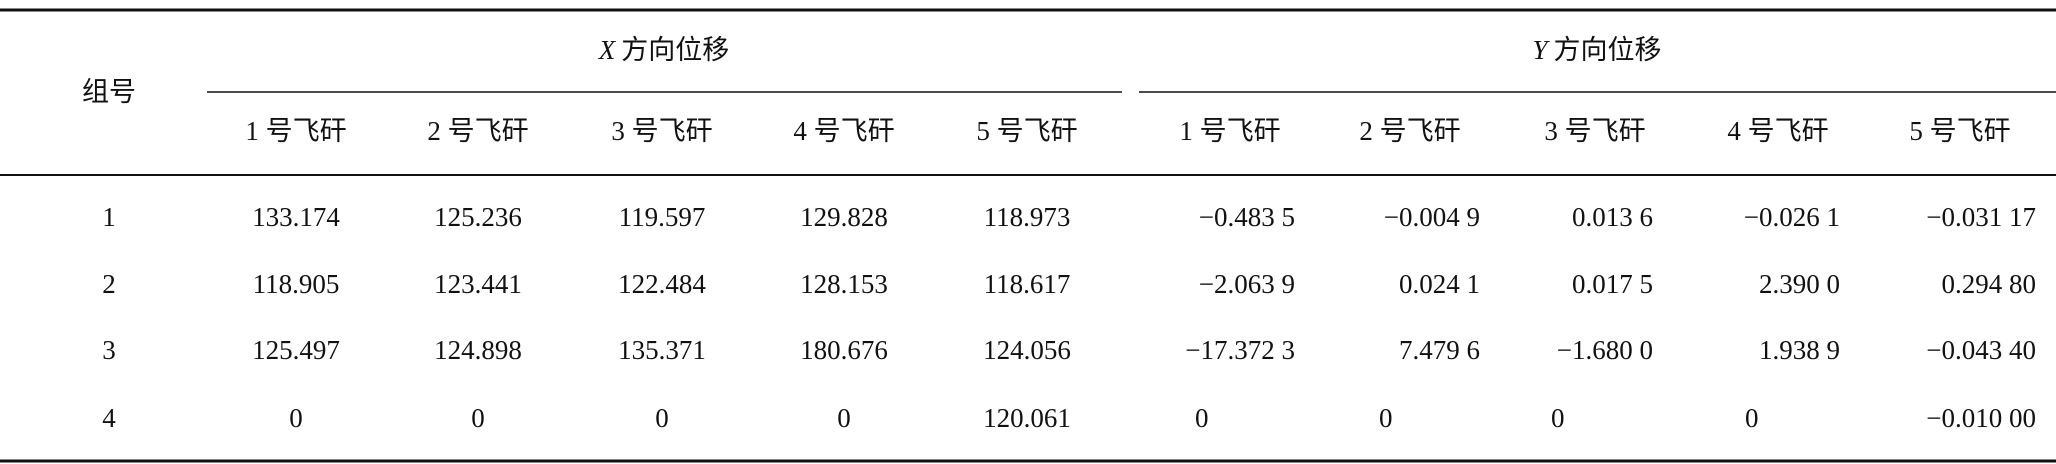  I want to click on cell: −0.483 5, so click(1247, 217).